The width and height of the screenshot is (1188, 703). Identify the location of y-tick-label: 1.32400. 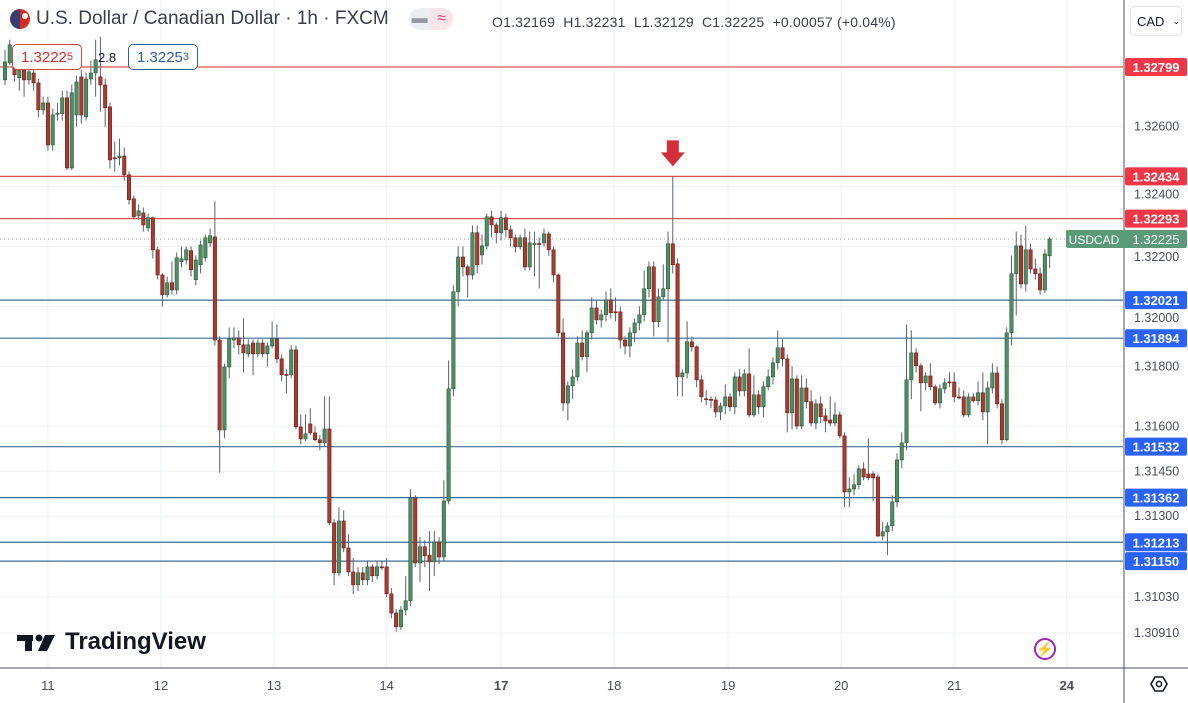
(1156, 194).